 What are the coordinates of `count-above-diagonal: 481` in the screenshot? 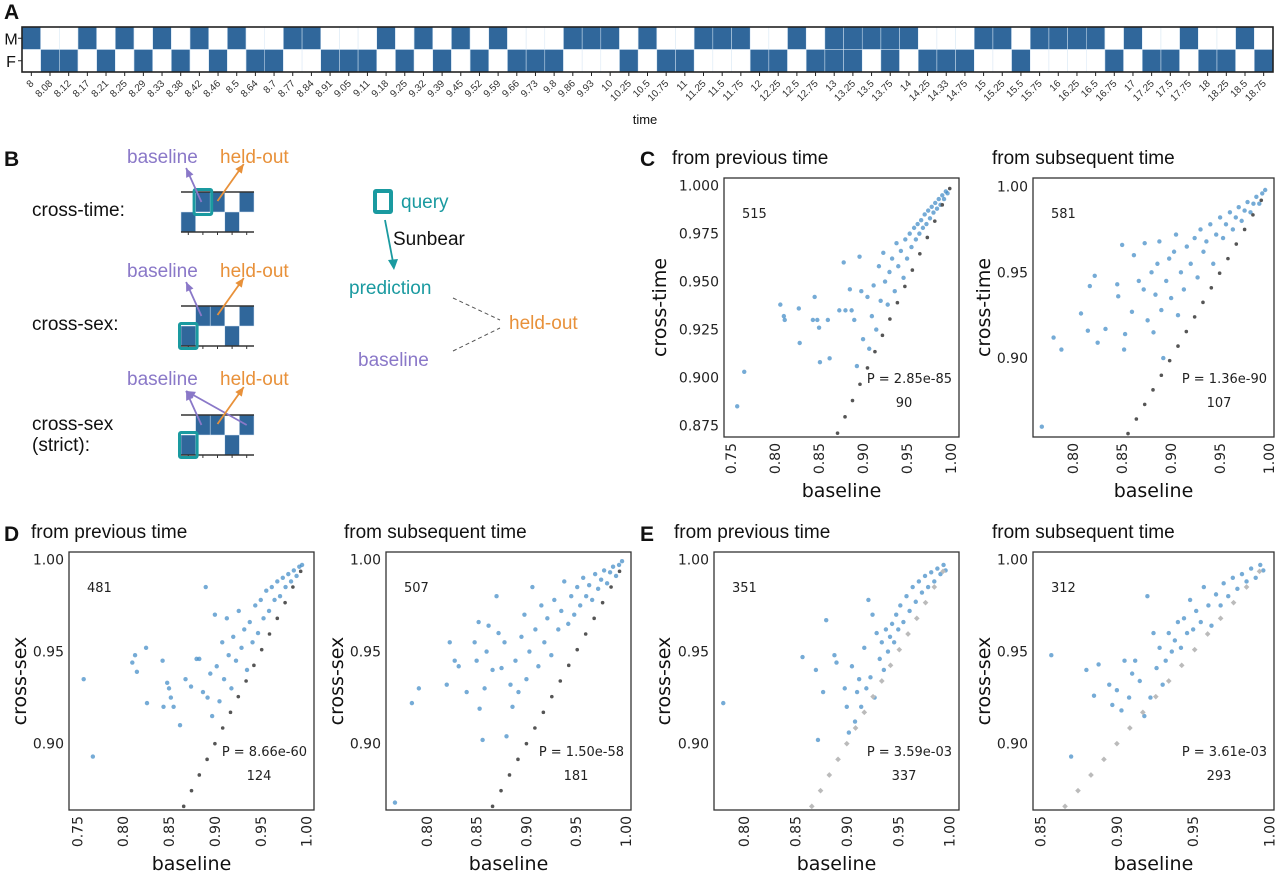 It's located at (99, 588).